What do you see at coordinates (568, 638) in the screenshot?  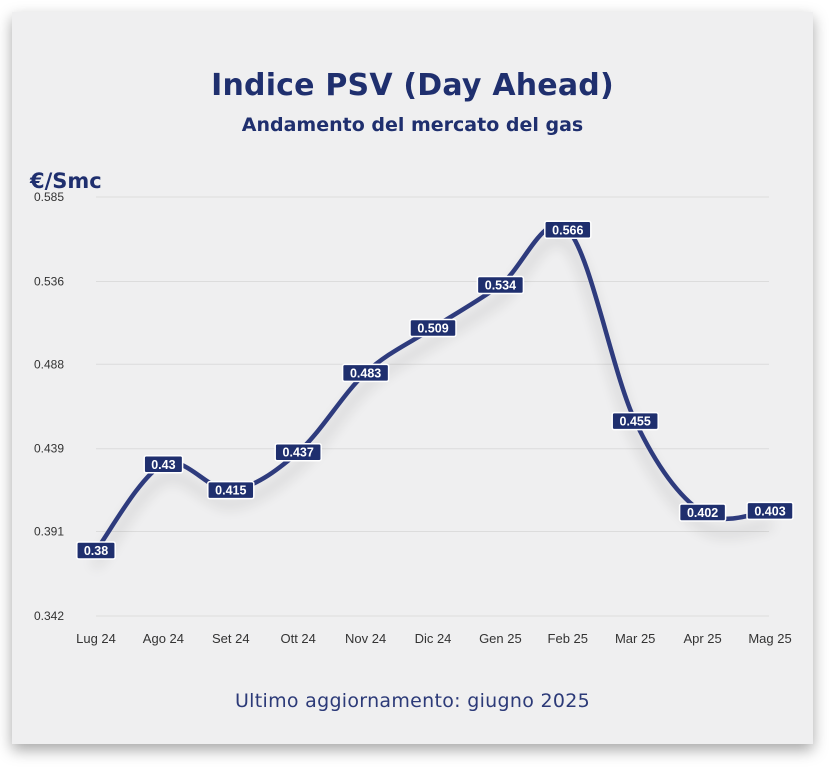 I see `x-tick-label: Feb 25` at bounding box center [568, 638].